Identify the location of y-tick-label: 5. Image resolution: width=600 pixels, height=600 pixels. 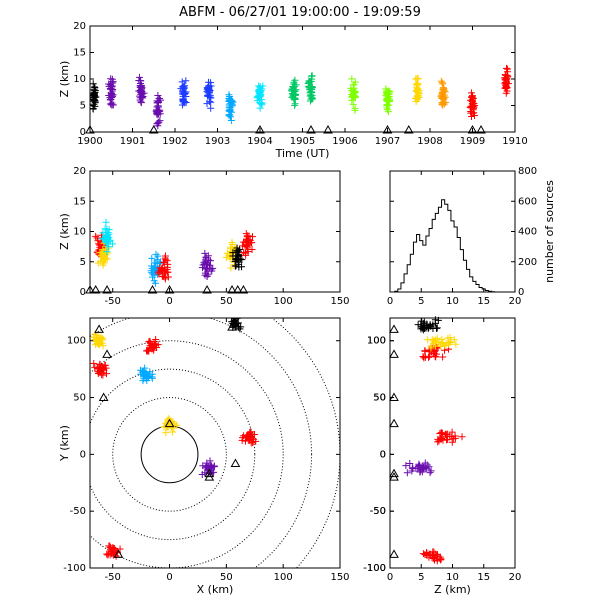
(83, 106).